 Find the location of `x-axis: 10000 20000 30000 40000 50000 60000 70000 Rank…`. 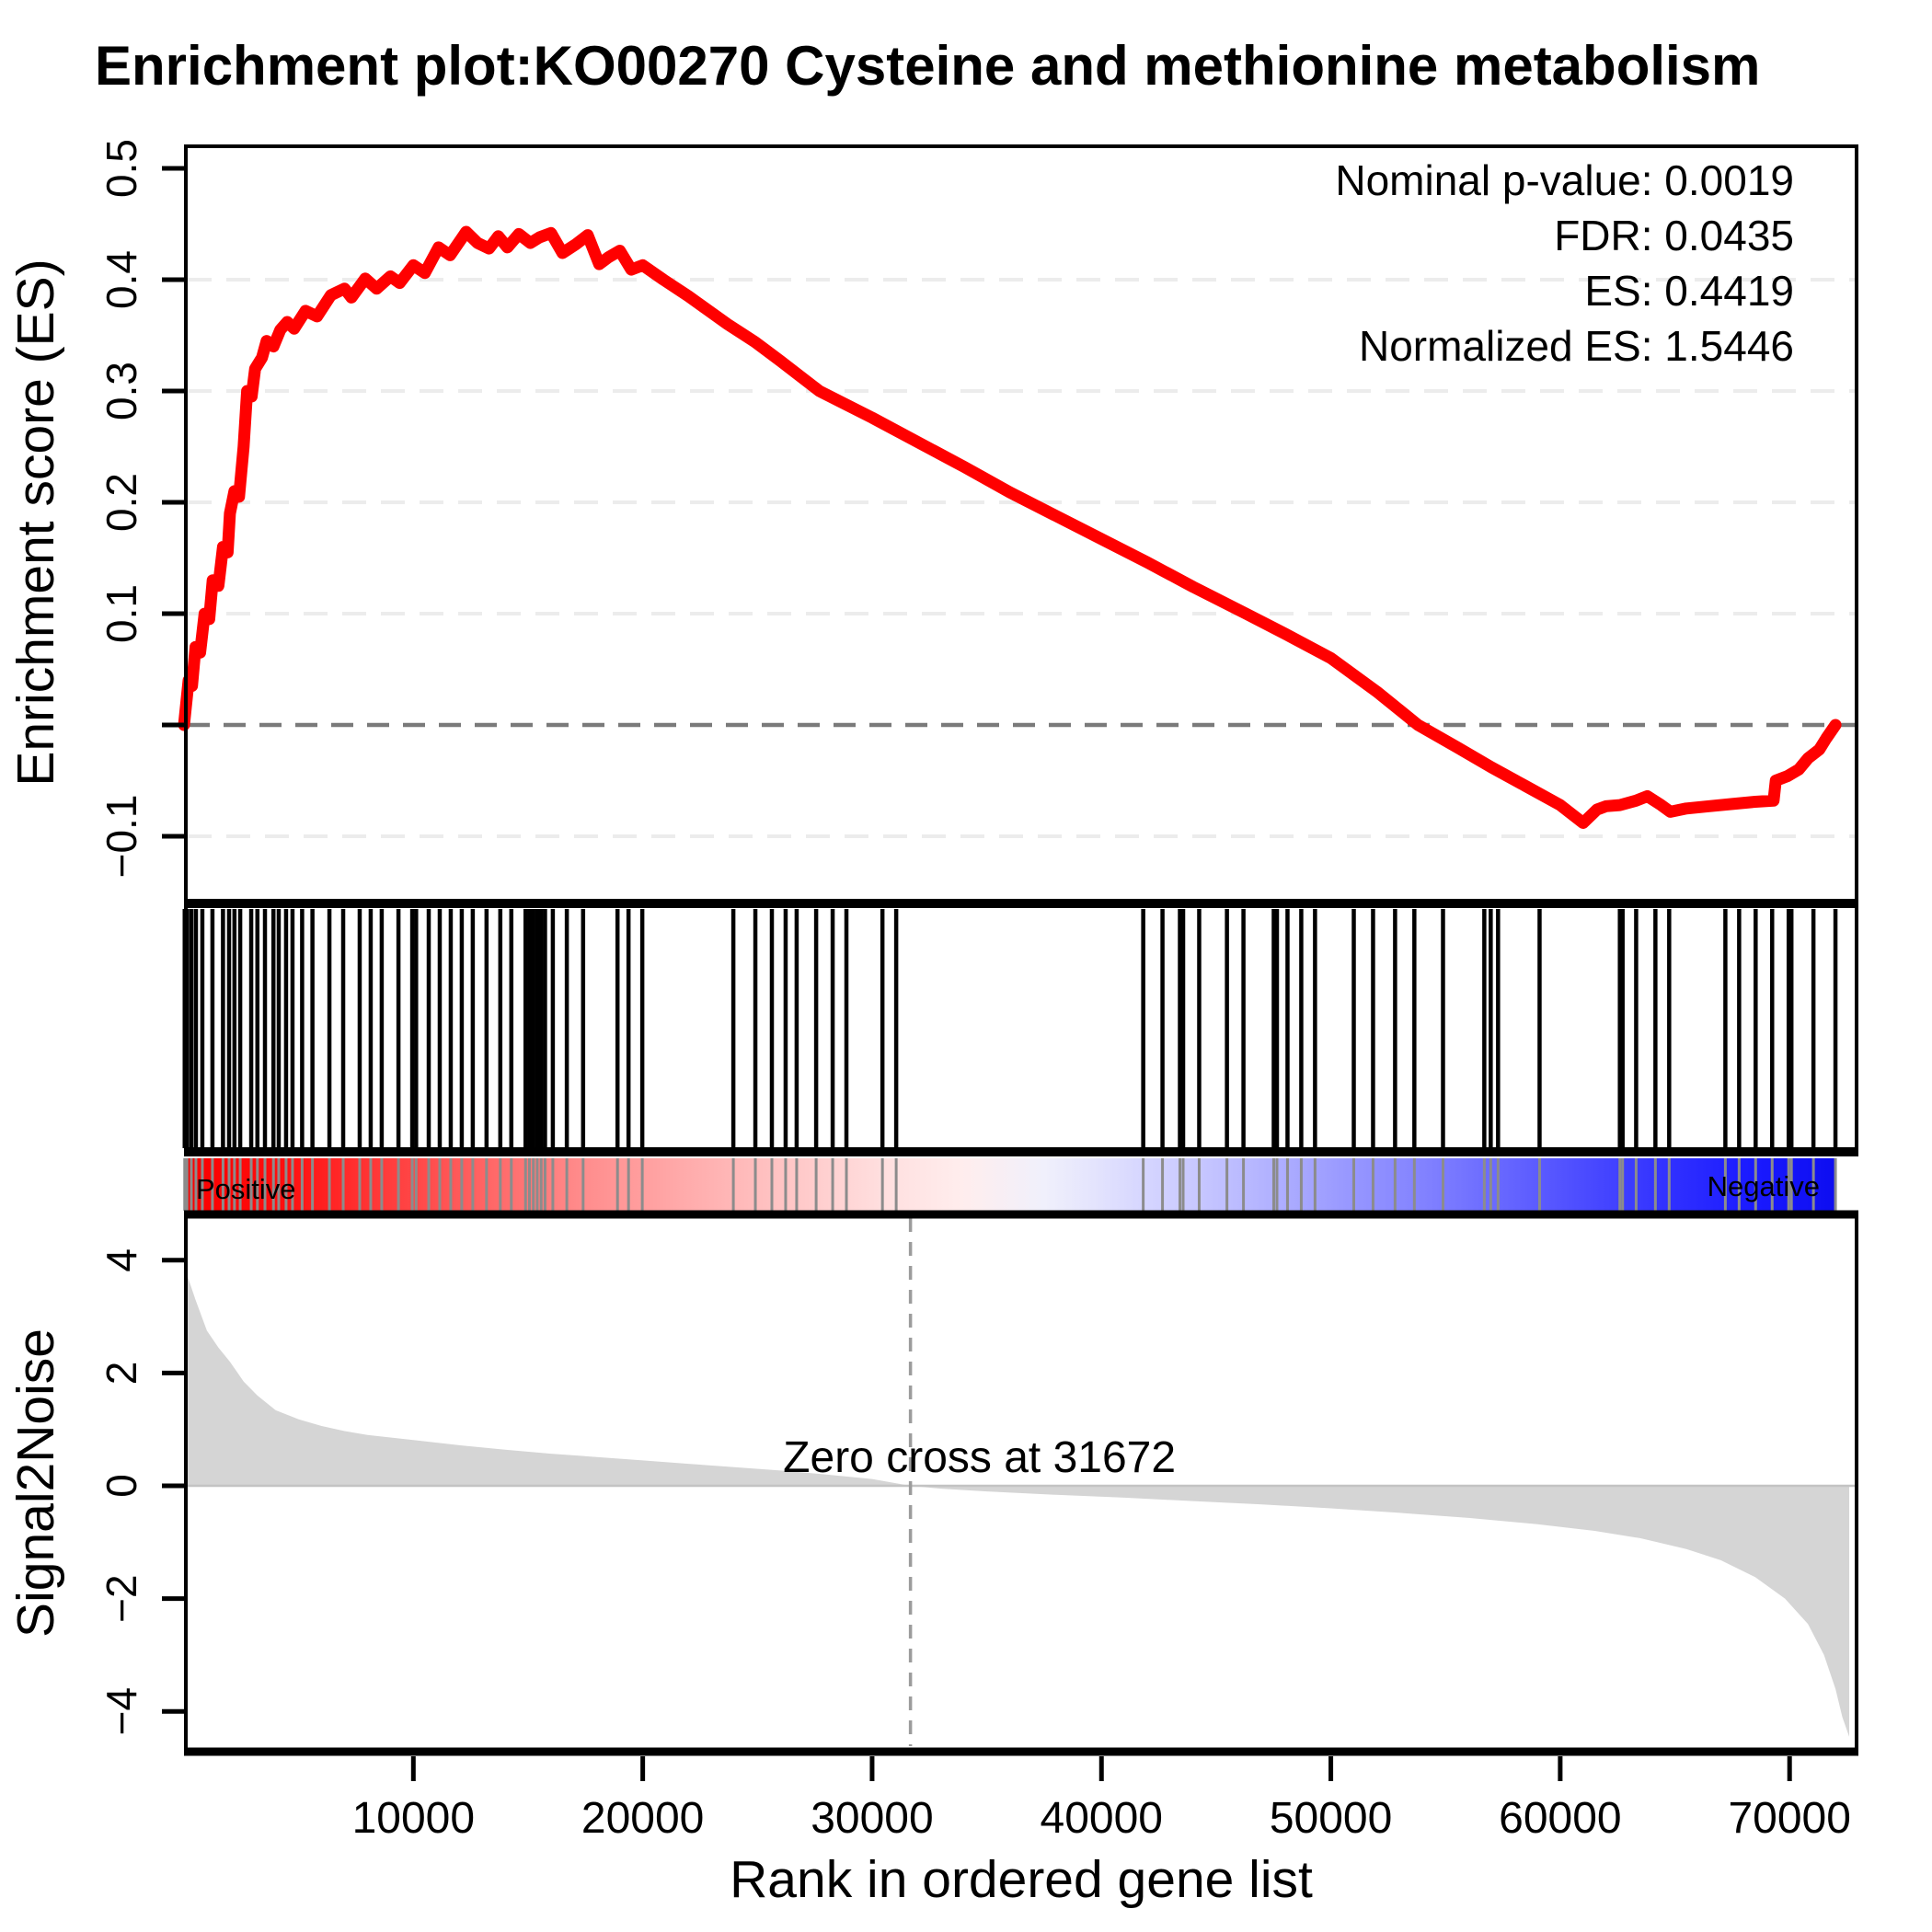

x-axis: 10000 20000 30000 40000 50000 60000 70000 Rank… is located at coordinates (1101, 1832).